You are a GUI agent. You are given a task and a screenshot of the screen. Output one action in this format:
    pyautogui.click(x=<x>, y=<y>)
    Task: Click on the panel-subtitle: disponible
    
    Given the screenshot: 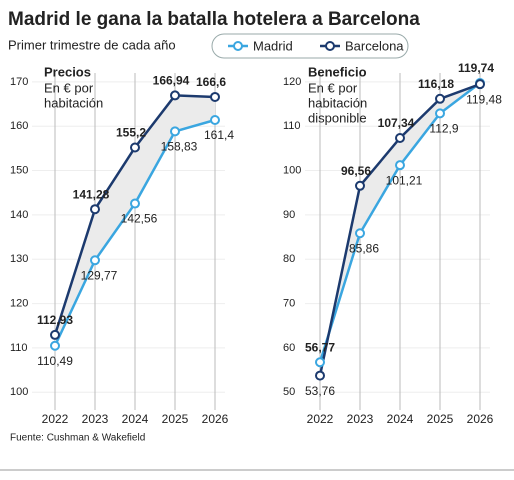 What is the action you would take?
    pyautogui.click(x=337, y=117)
    